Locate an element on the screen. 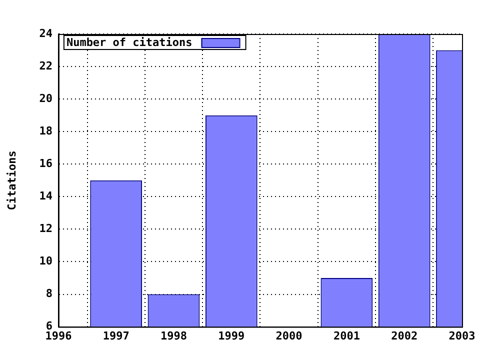  x-tick-label: 2003 is located at coordinates (462, 335).